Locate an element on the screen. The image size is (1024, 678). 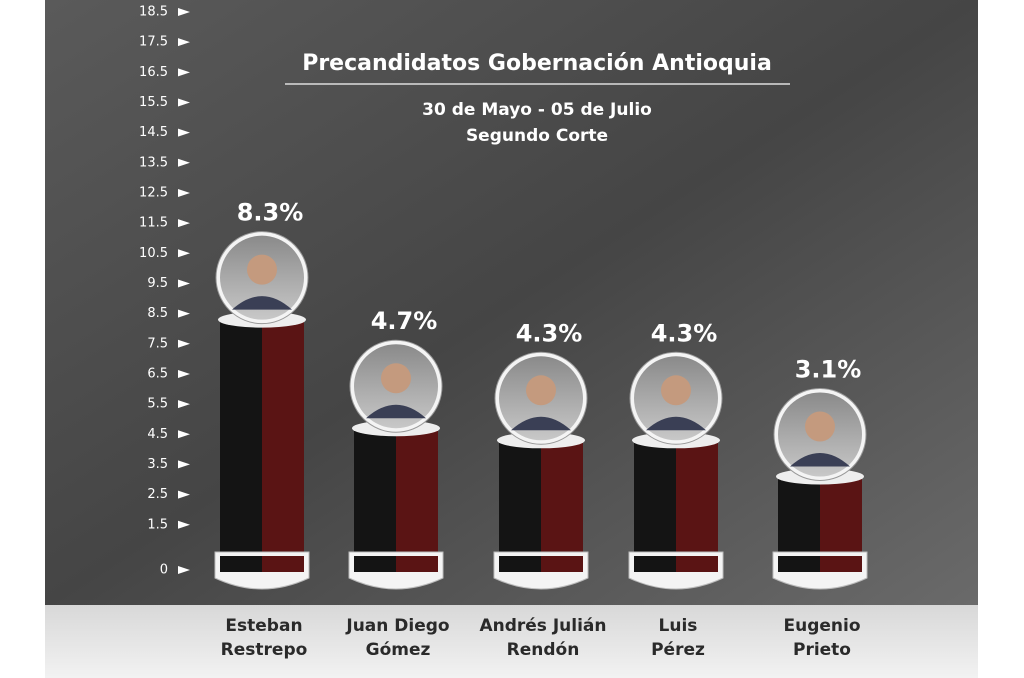
y-tick-label: 18.5 is located at coordinates (153, 12).